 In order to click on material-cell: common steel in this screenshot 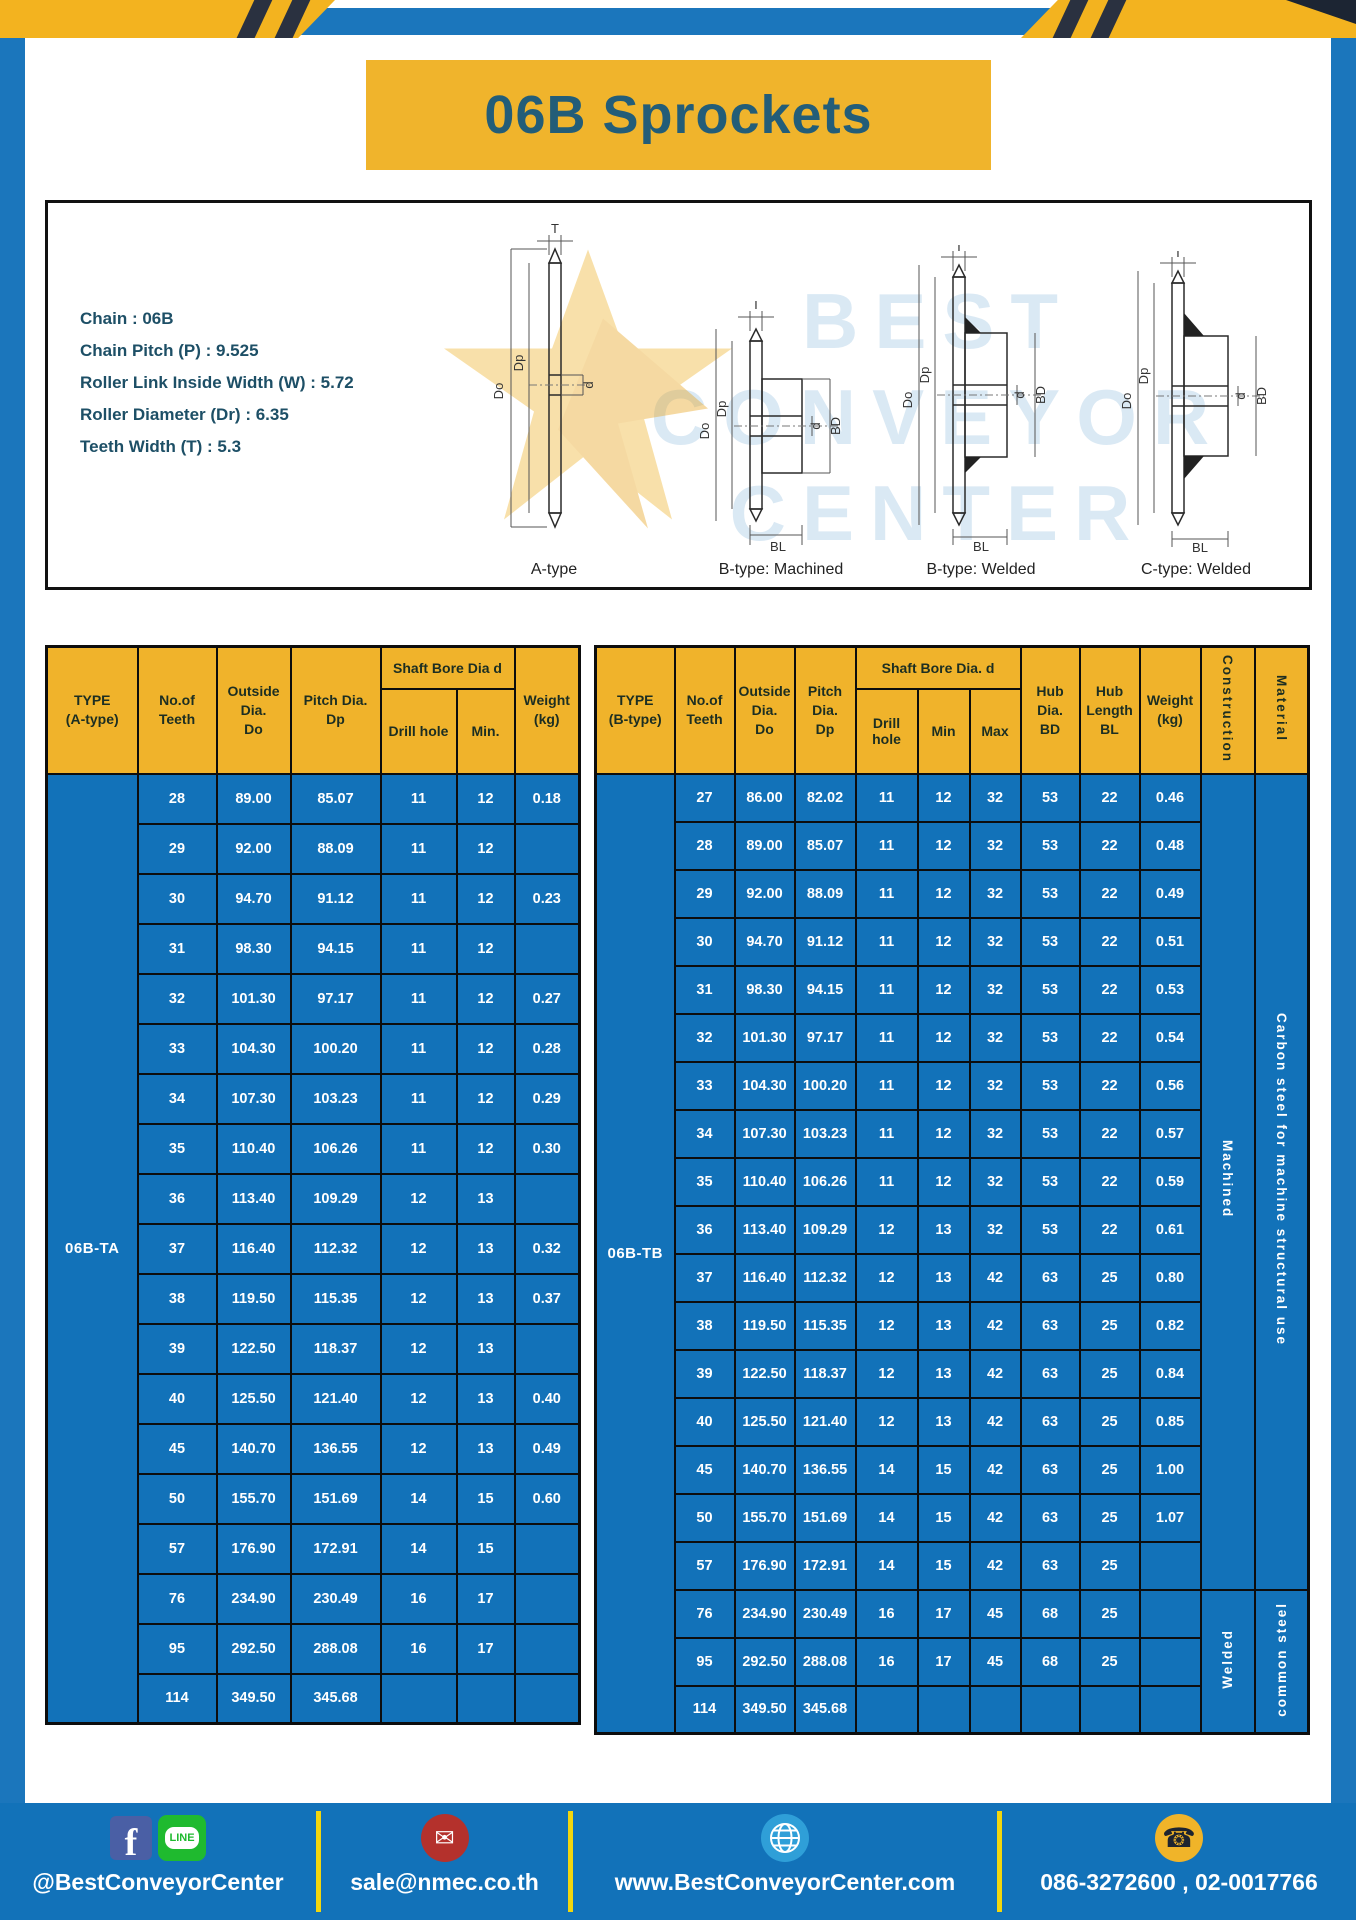, I will do `click(1281, 1661)`.